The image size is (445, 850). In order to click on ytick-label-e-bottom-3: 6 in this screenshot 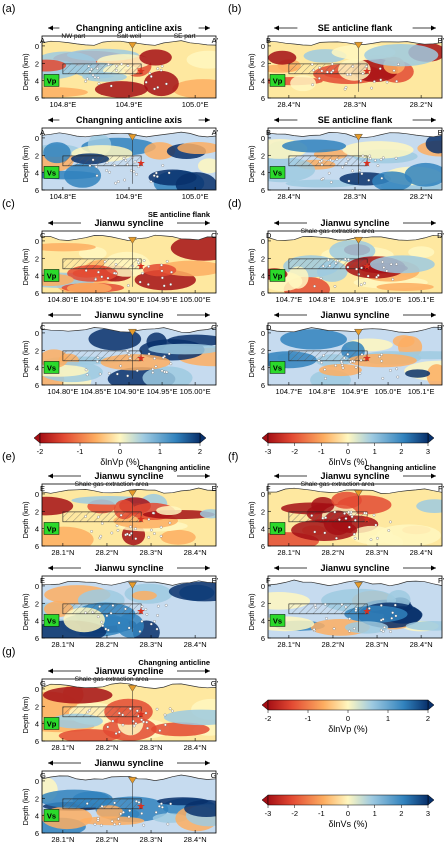, I will do `click(37, 638)`.